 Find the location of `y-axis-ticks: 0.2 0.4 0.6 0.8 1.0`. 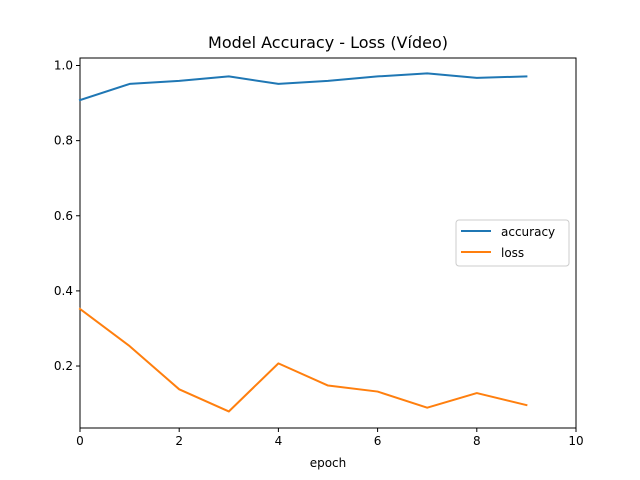

y-axis-ticks: 0.2 0.4 0.6 0.8 1.0 is located at coordinates (67, 216).